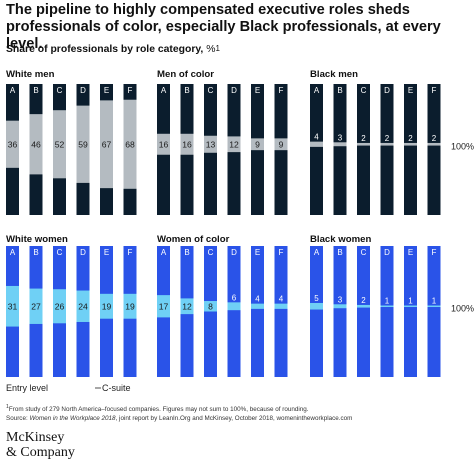 Image resolution: width=474 pixels, height=475 pixels. I want to click on value-label: 27, so click(36, 306).